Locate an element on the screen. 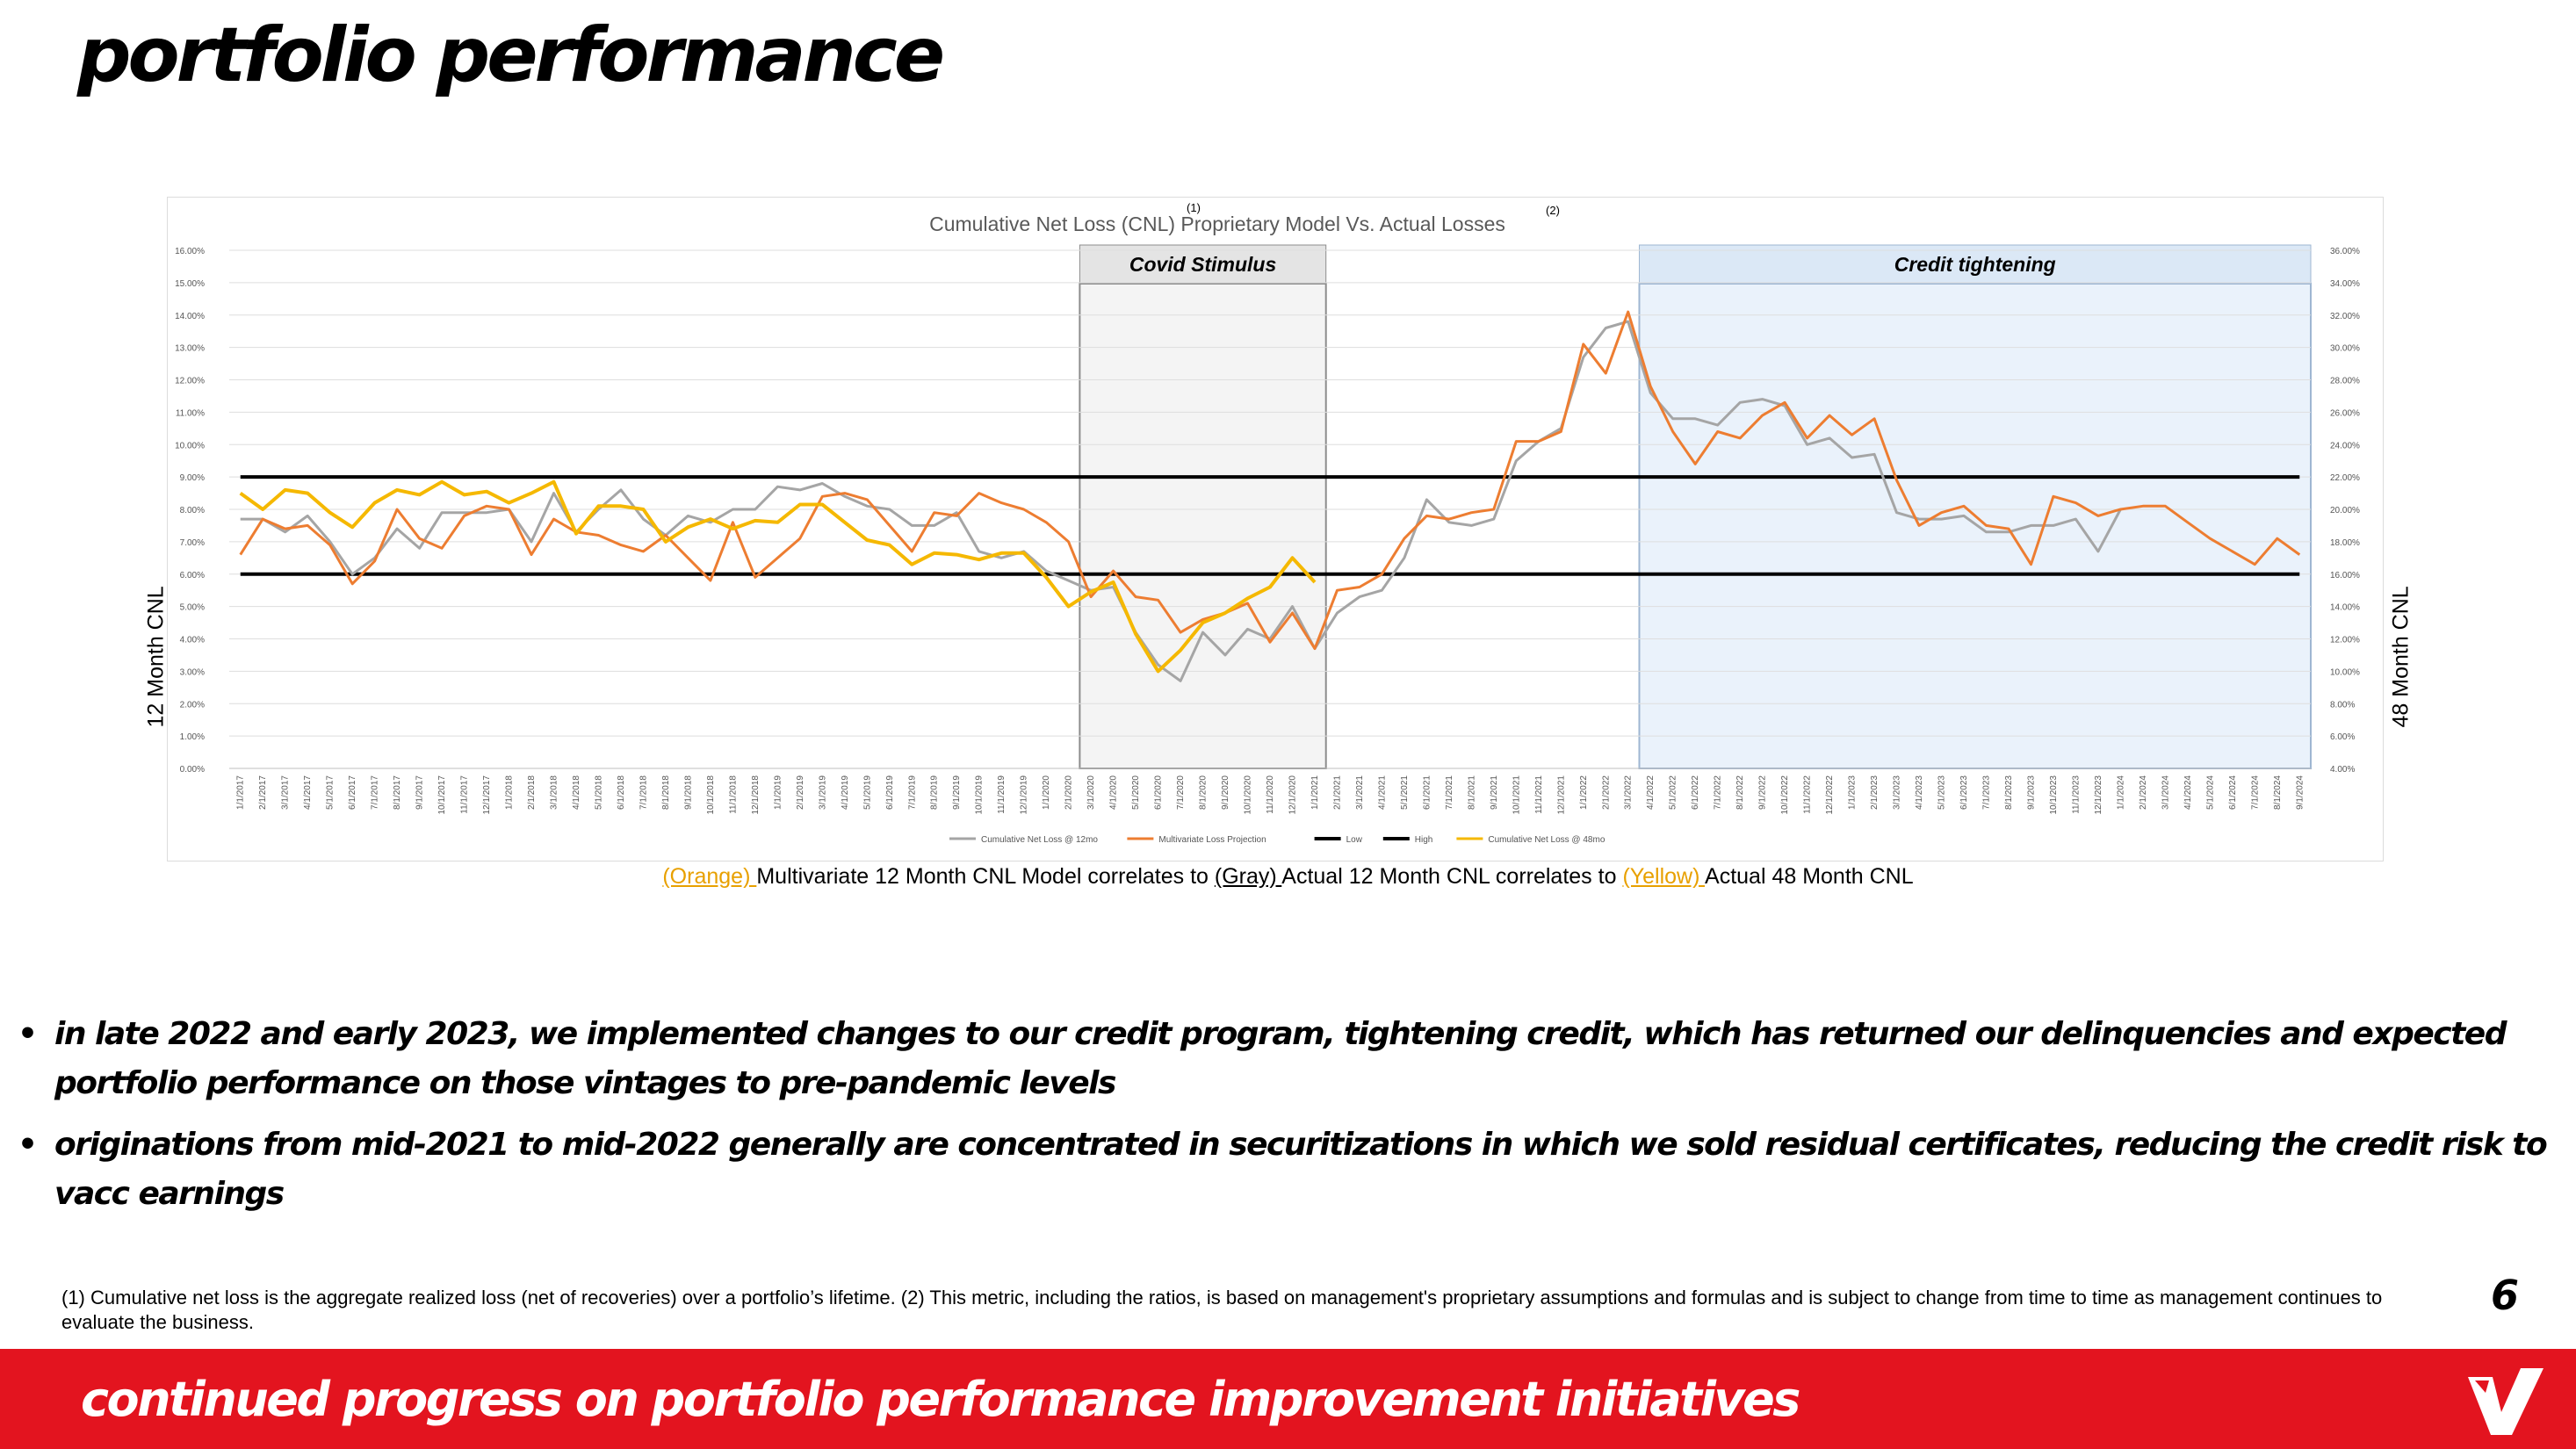  x-tick-label: 12/1/2022 is located at coordinates (1830, 795).